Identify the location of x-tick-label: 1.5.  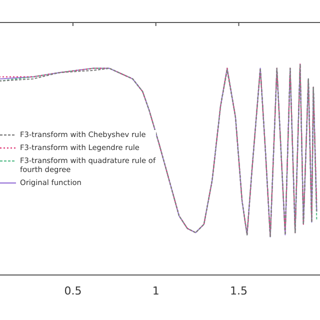
(239, 291).